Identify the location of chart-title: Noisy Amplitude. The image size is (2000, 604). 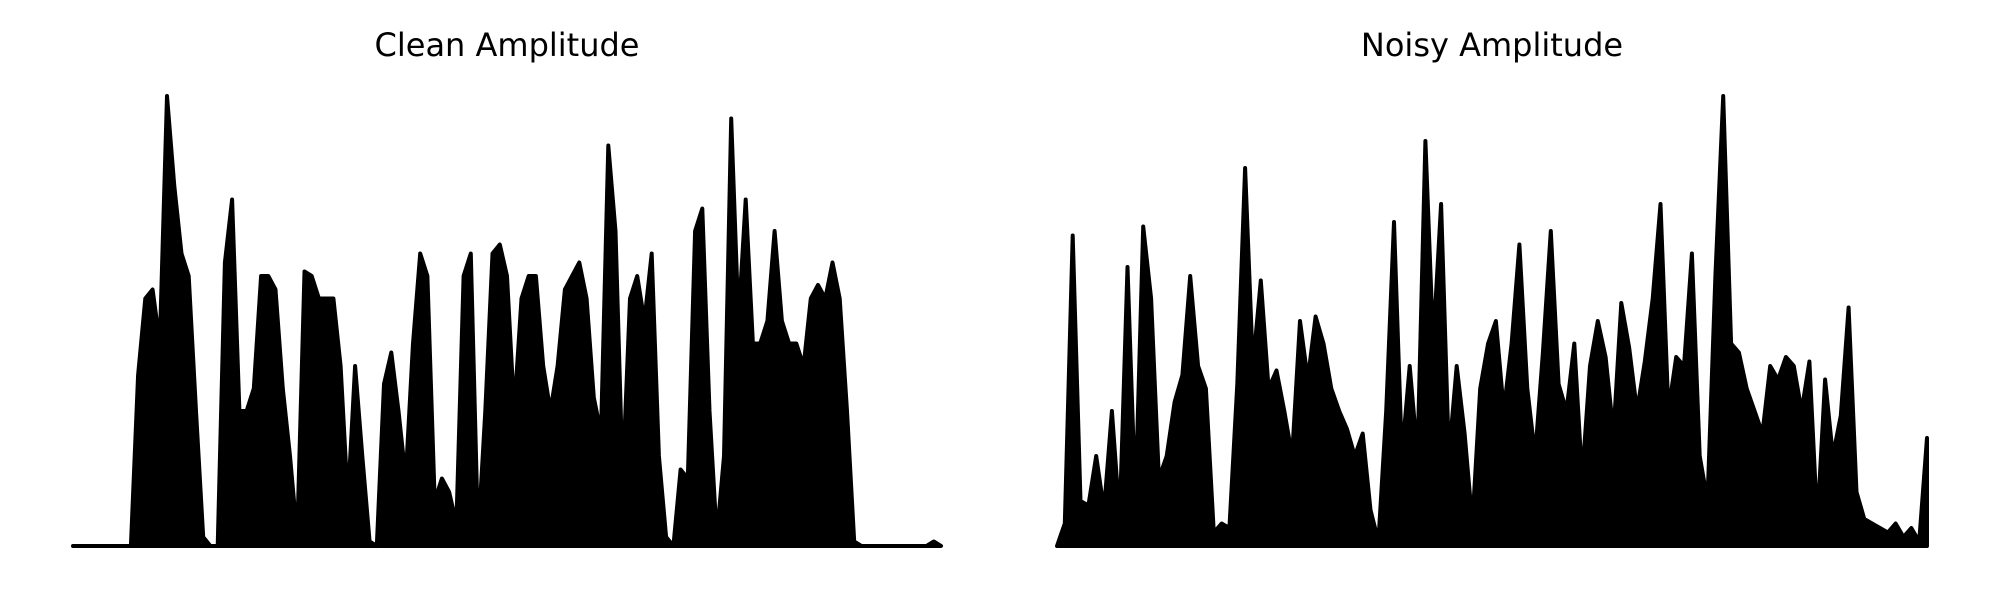
(1492, 45).